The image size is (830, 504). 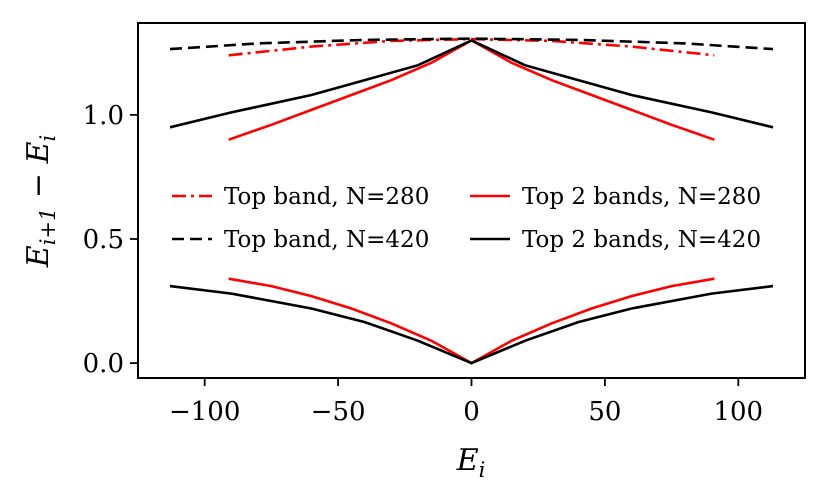 What do you see at coordinates (103, 116) in the screenshot?
I see `y-tick-label: 1.0` at bounding box center [103, 116].